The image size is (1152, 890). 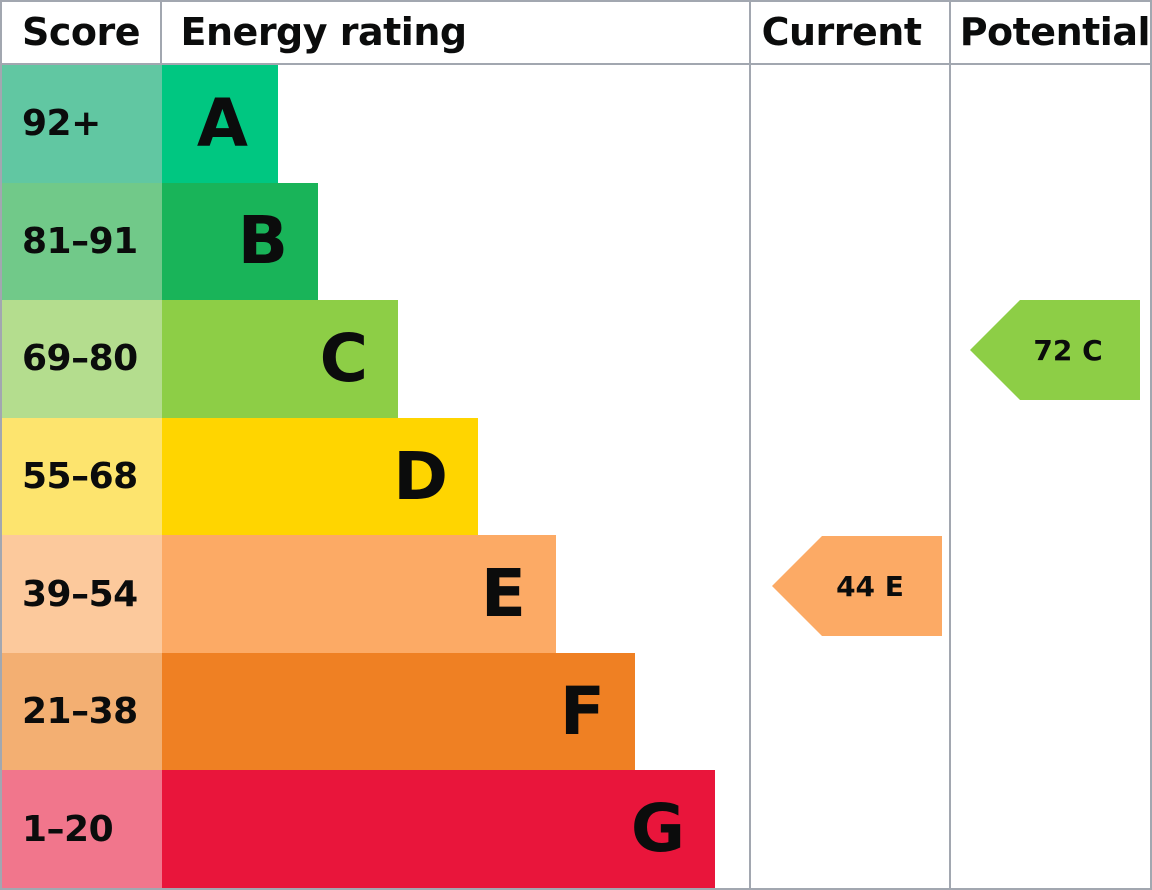 I want to click on band-b-bar: B, so click(x=240, y=241).